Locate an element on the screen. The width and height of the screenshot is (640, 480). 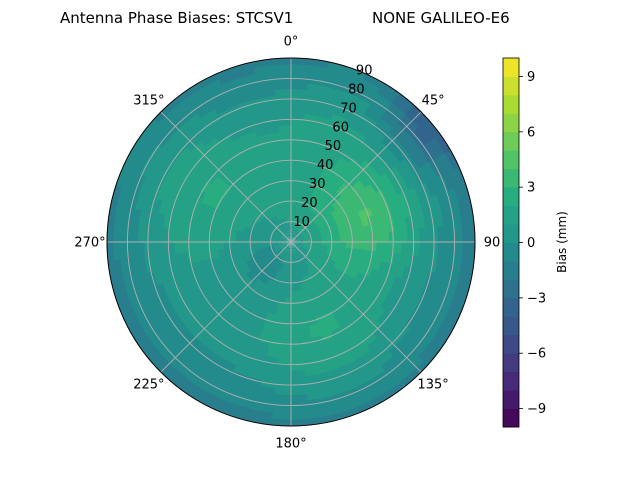
colorbar-tick-label: −3 is located at coordinates (536, 298).